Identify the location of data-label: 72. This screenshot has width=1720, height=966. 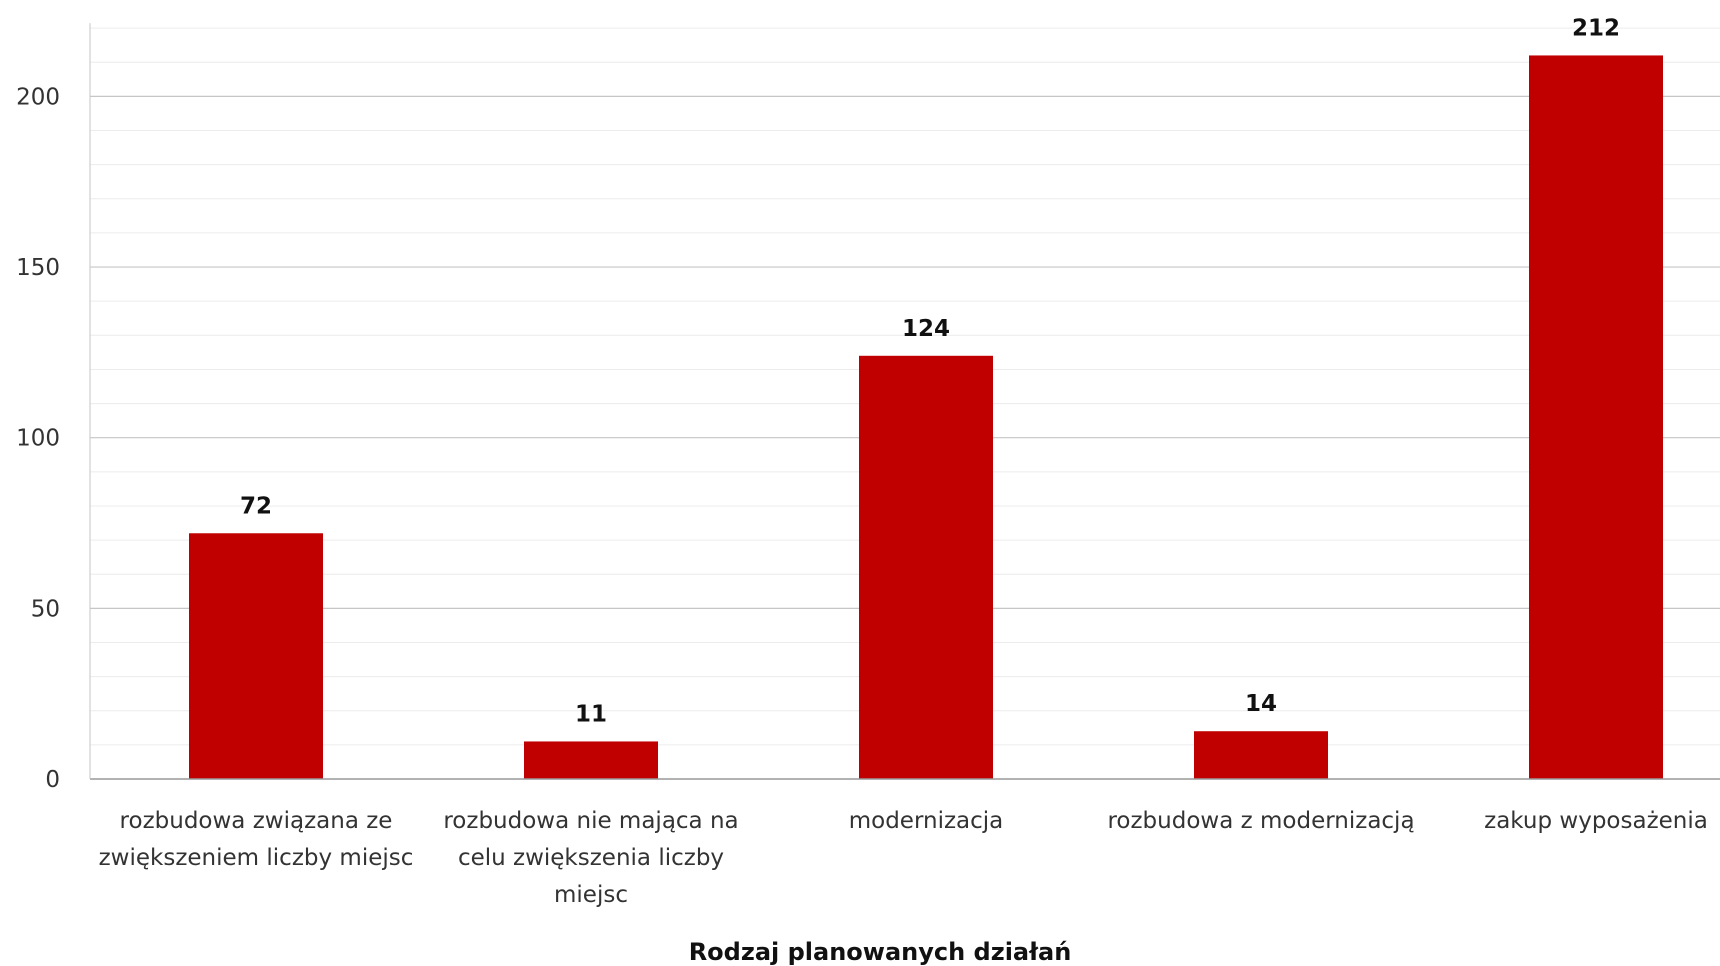
(256, 506).